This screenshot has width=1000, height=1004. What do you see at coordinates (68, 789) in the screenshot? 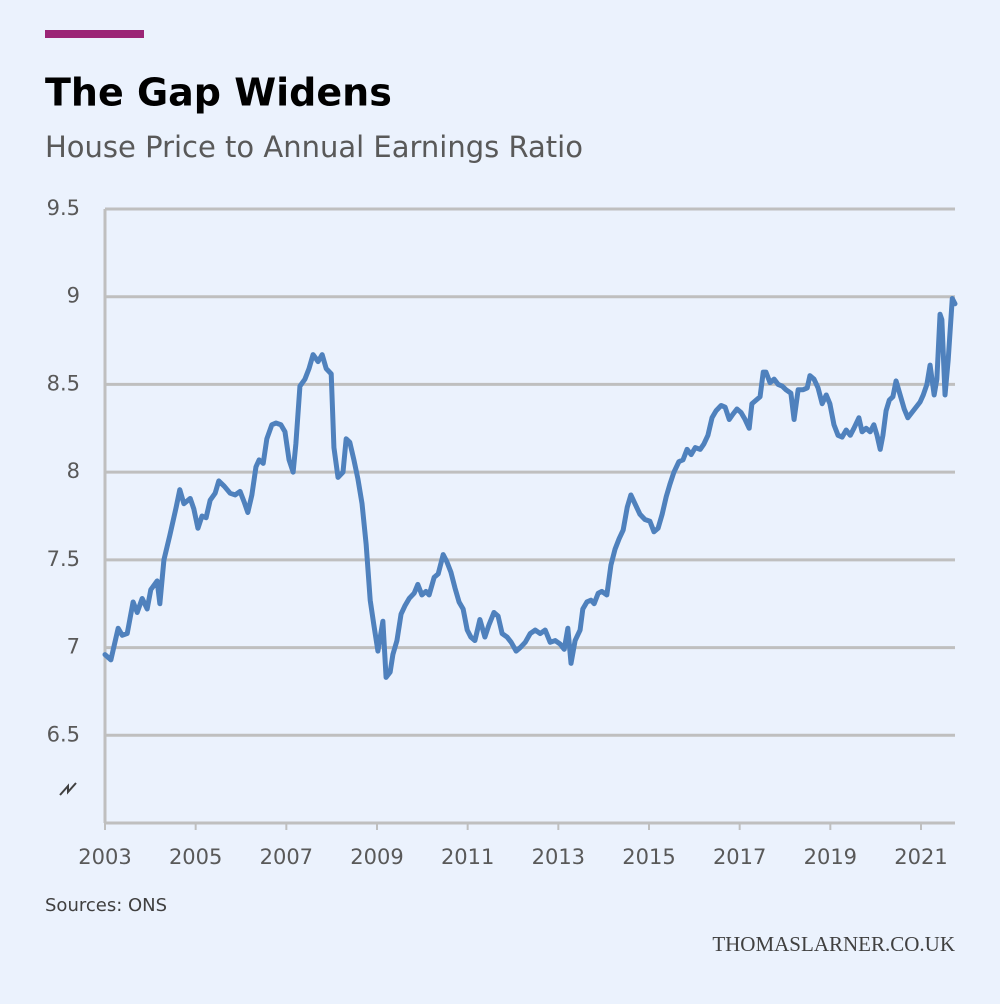
I see `axis-break` at bounding box center [68, 789].